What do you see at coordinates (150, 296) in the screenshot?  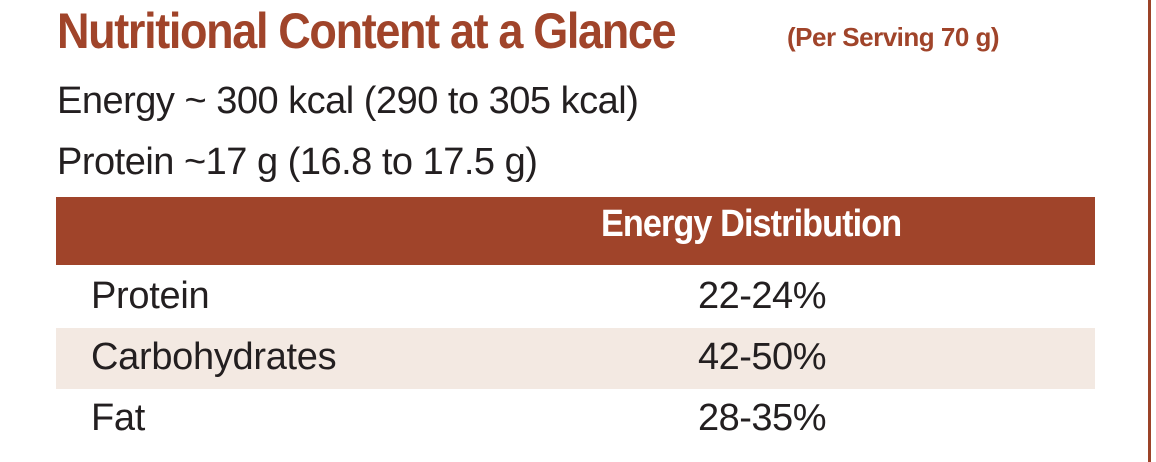 I see `row-name: Protein` at bounding box center [150, 296].